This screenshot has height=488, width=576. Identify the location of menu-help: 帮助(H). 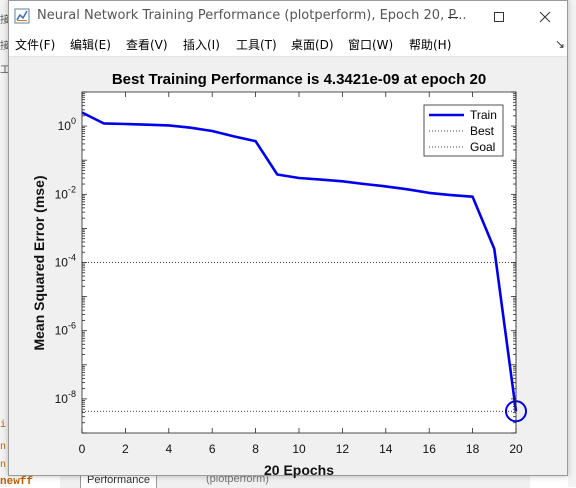
(430, 45).